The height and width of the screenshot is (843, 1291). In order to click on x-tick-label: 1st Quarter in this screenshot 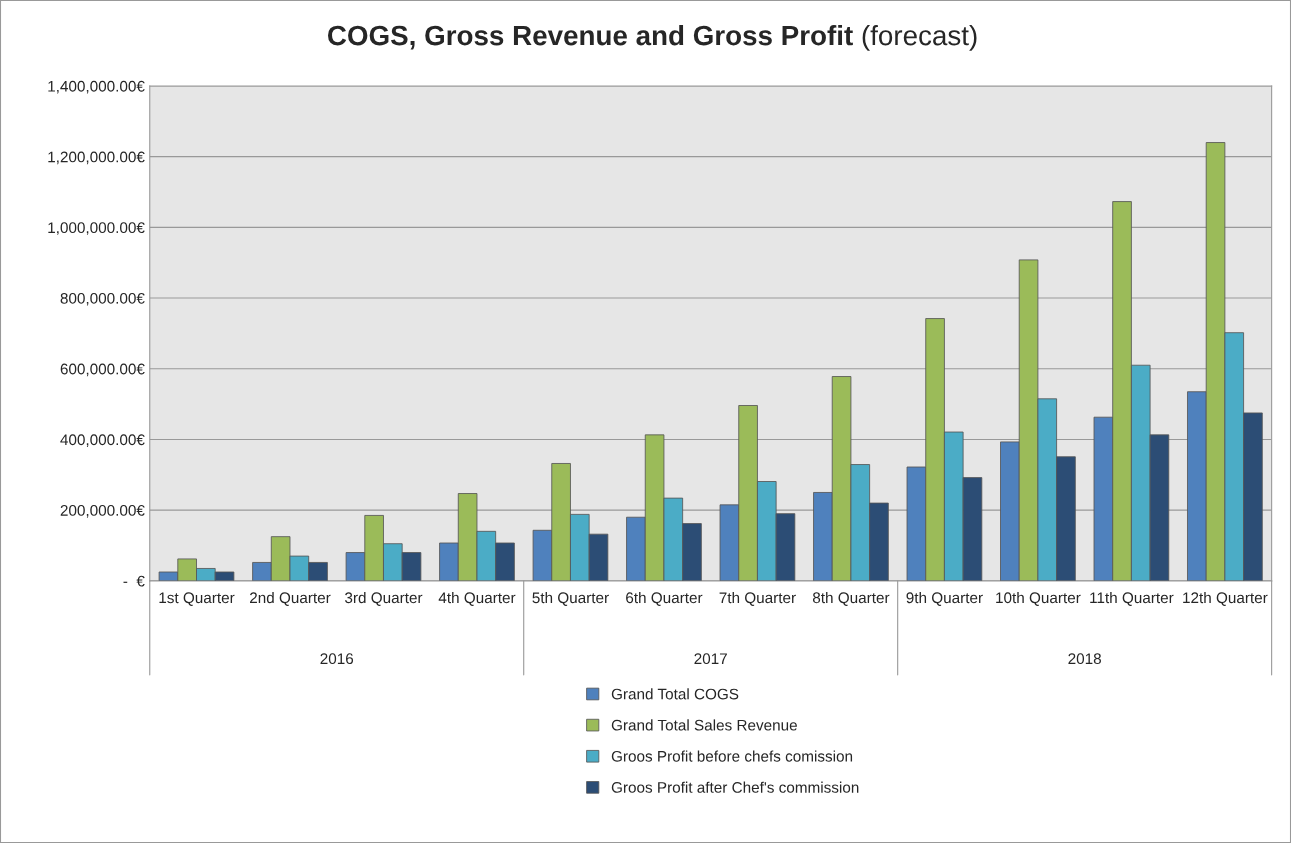, I will do `click(197, 599)`.